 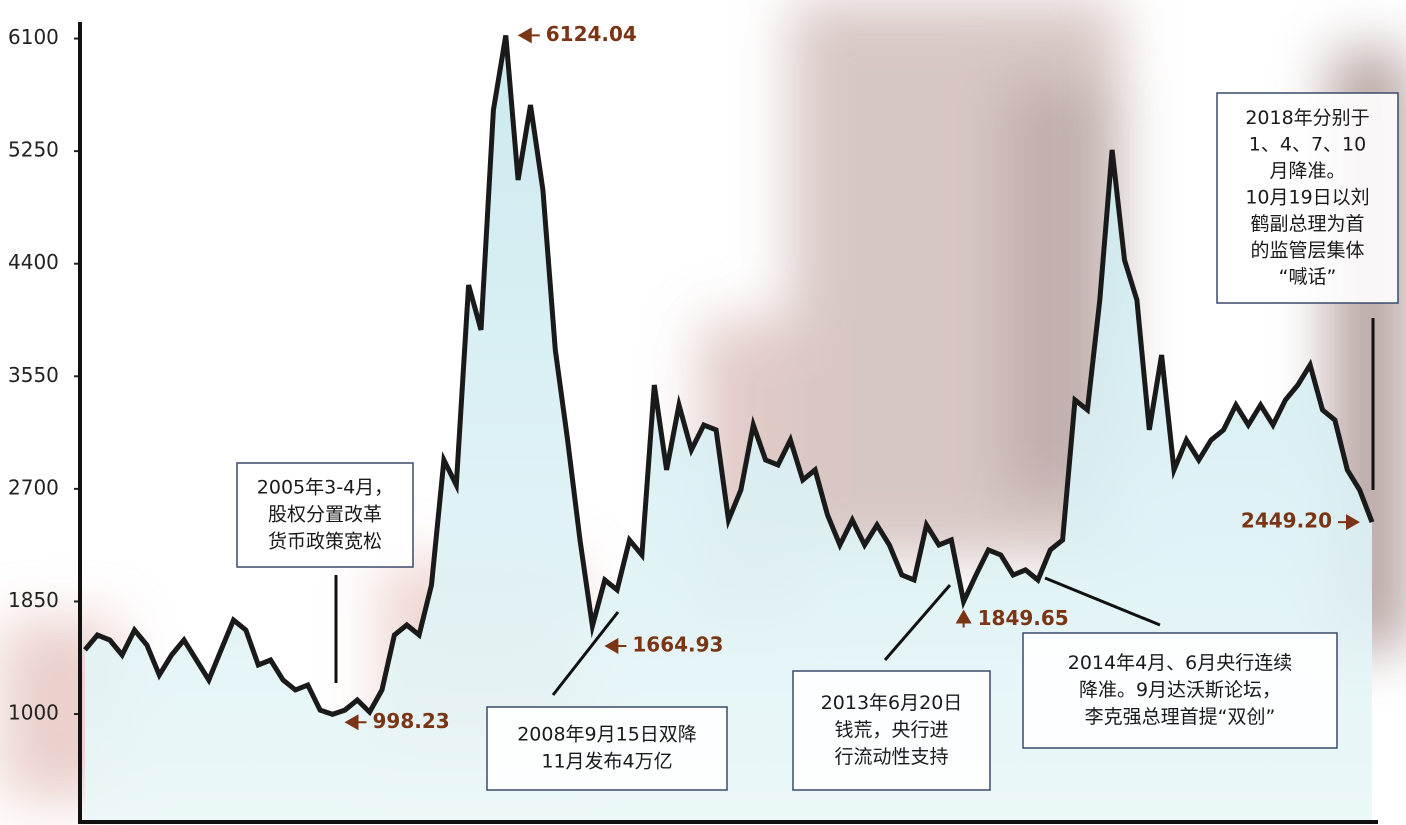 I want to click on value-label: 998.23, so click(x=411, y=721).